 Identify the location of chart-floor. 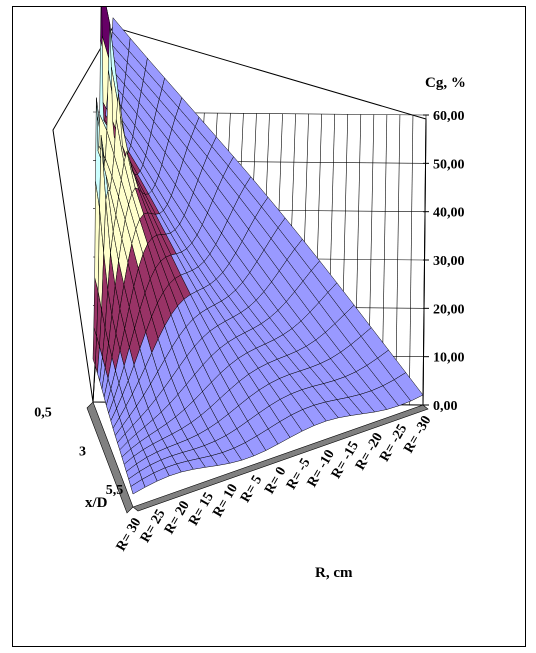
(257, 457).